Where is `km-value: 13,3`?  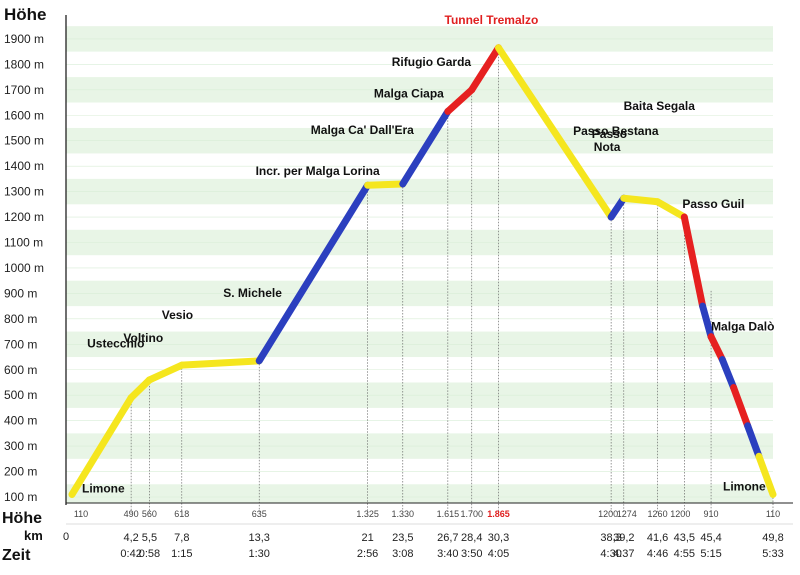
km-value: 13,3 is located at coordinates (259, 538).